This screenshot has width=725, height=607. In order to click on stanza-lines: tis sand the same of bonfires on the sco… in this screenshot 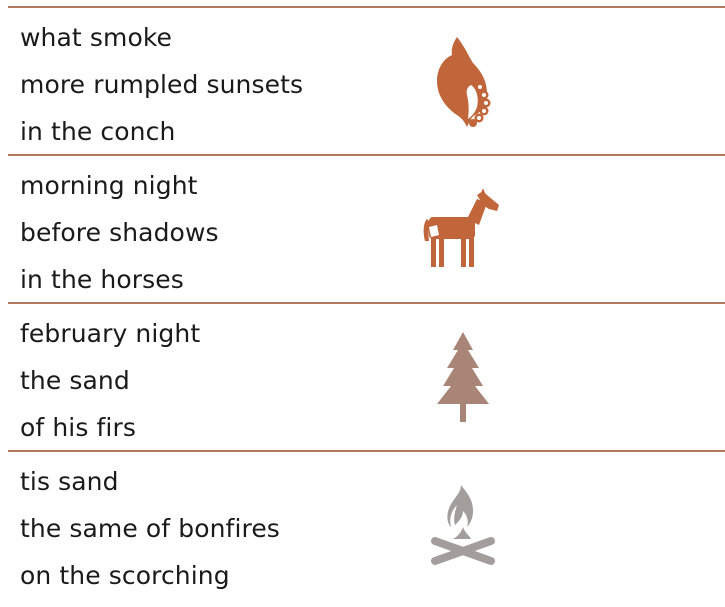, I will do `click(150, 528)`.